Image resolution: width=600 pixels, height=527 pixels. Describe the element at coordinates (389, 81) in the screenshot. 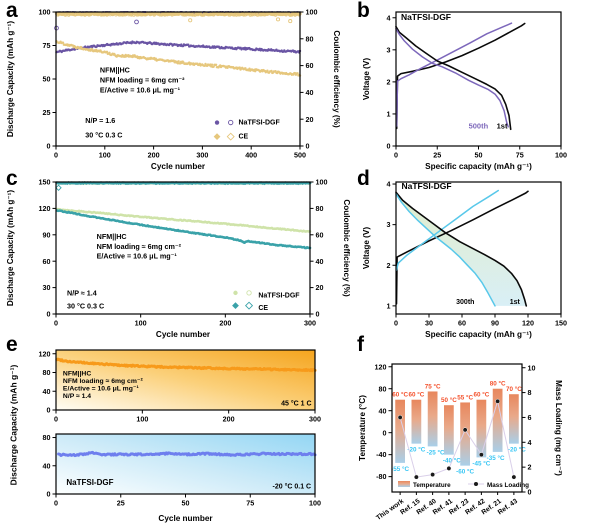

I see `svg-text: 2` at that location.